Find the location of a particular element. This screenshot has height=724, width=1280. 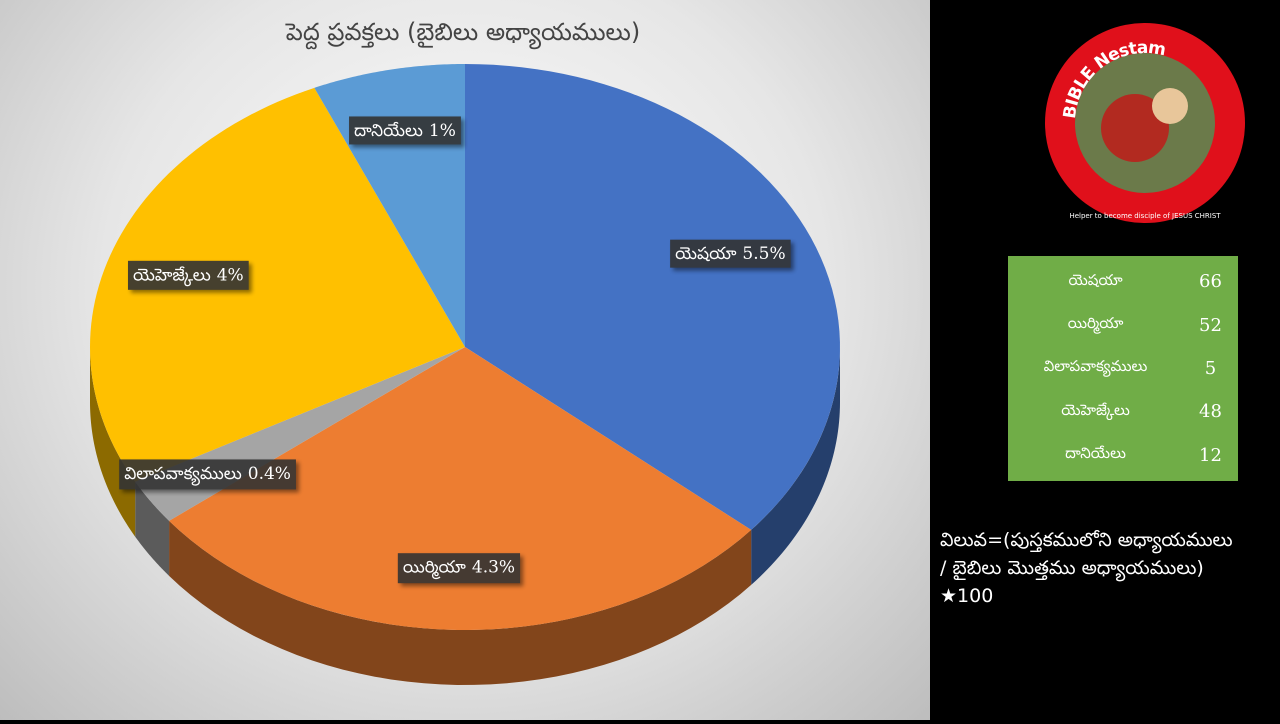

table-value: 52 is located at coordinates (1210, 325).